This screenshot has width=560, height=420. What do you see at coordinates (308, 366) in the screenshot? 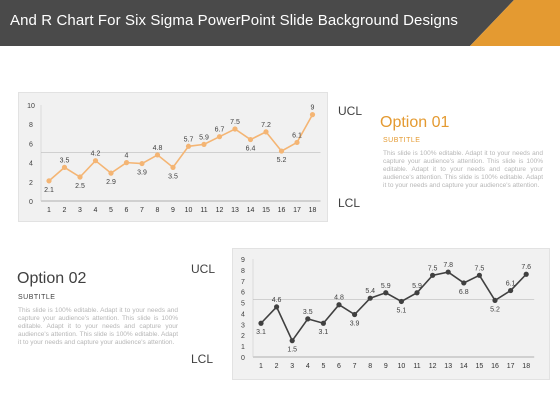
I see `chart-2-xtick-label: 4` at bounding box center [308, 366].